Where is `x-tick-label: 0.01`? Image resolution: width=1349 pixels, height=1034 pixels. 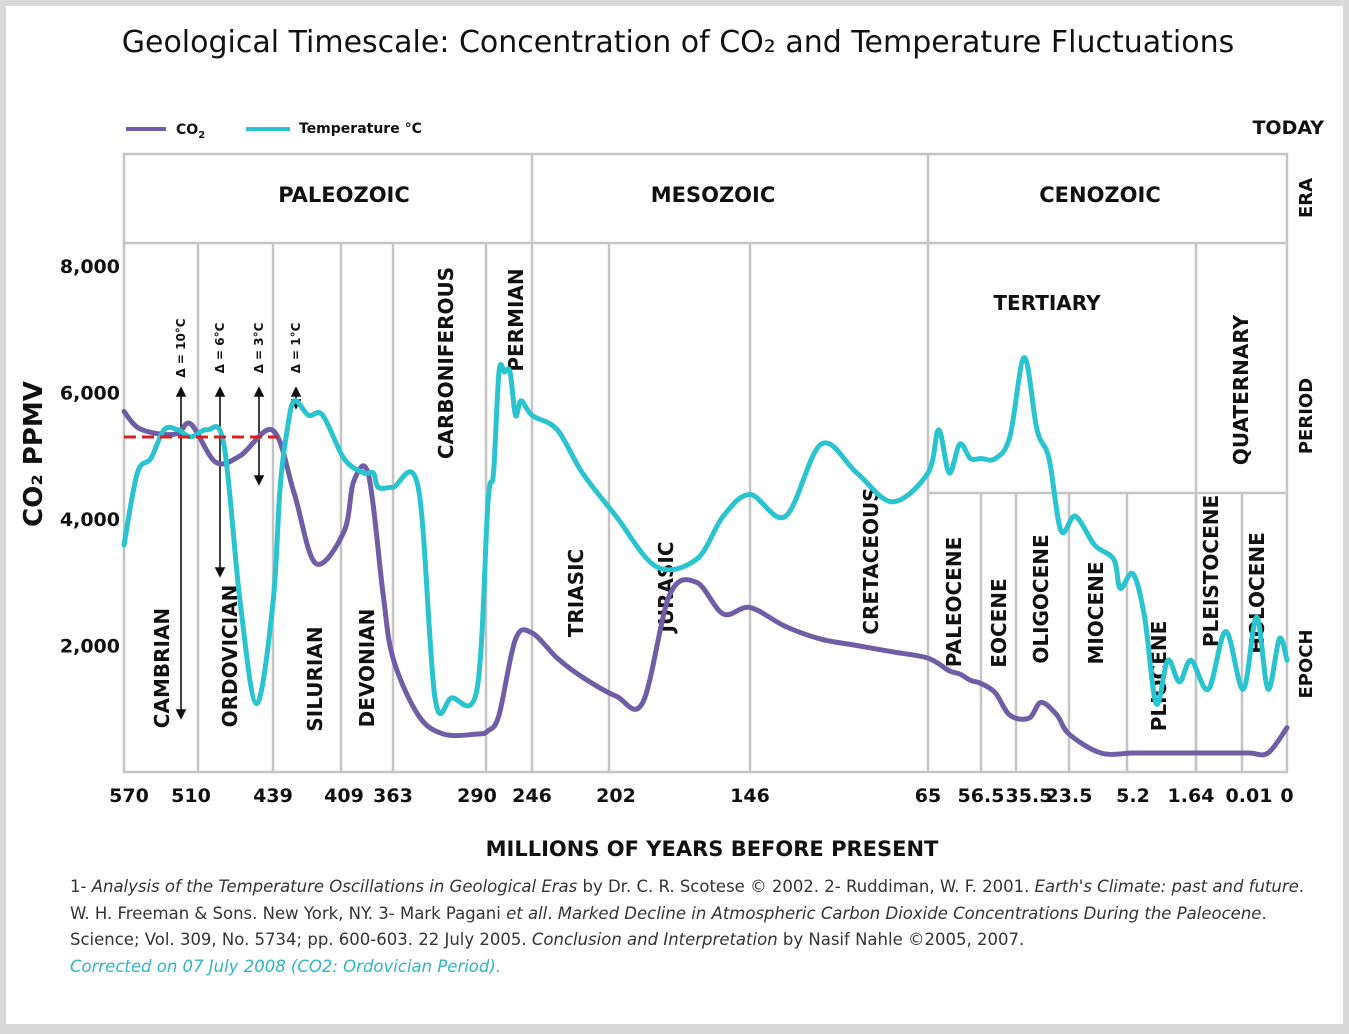
x-tick-label: 0.01 is located at coordinates (1249, 796).